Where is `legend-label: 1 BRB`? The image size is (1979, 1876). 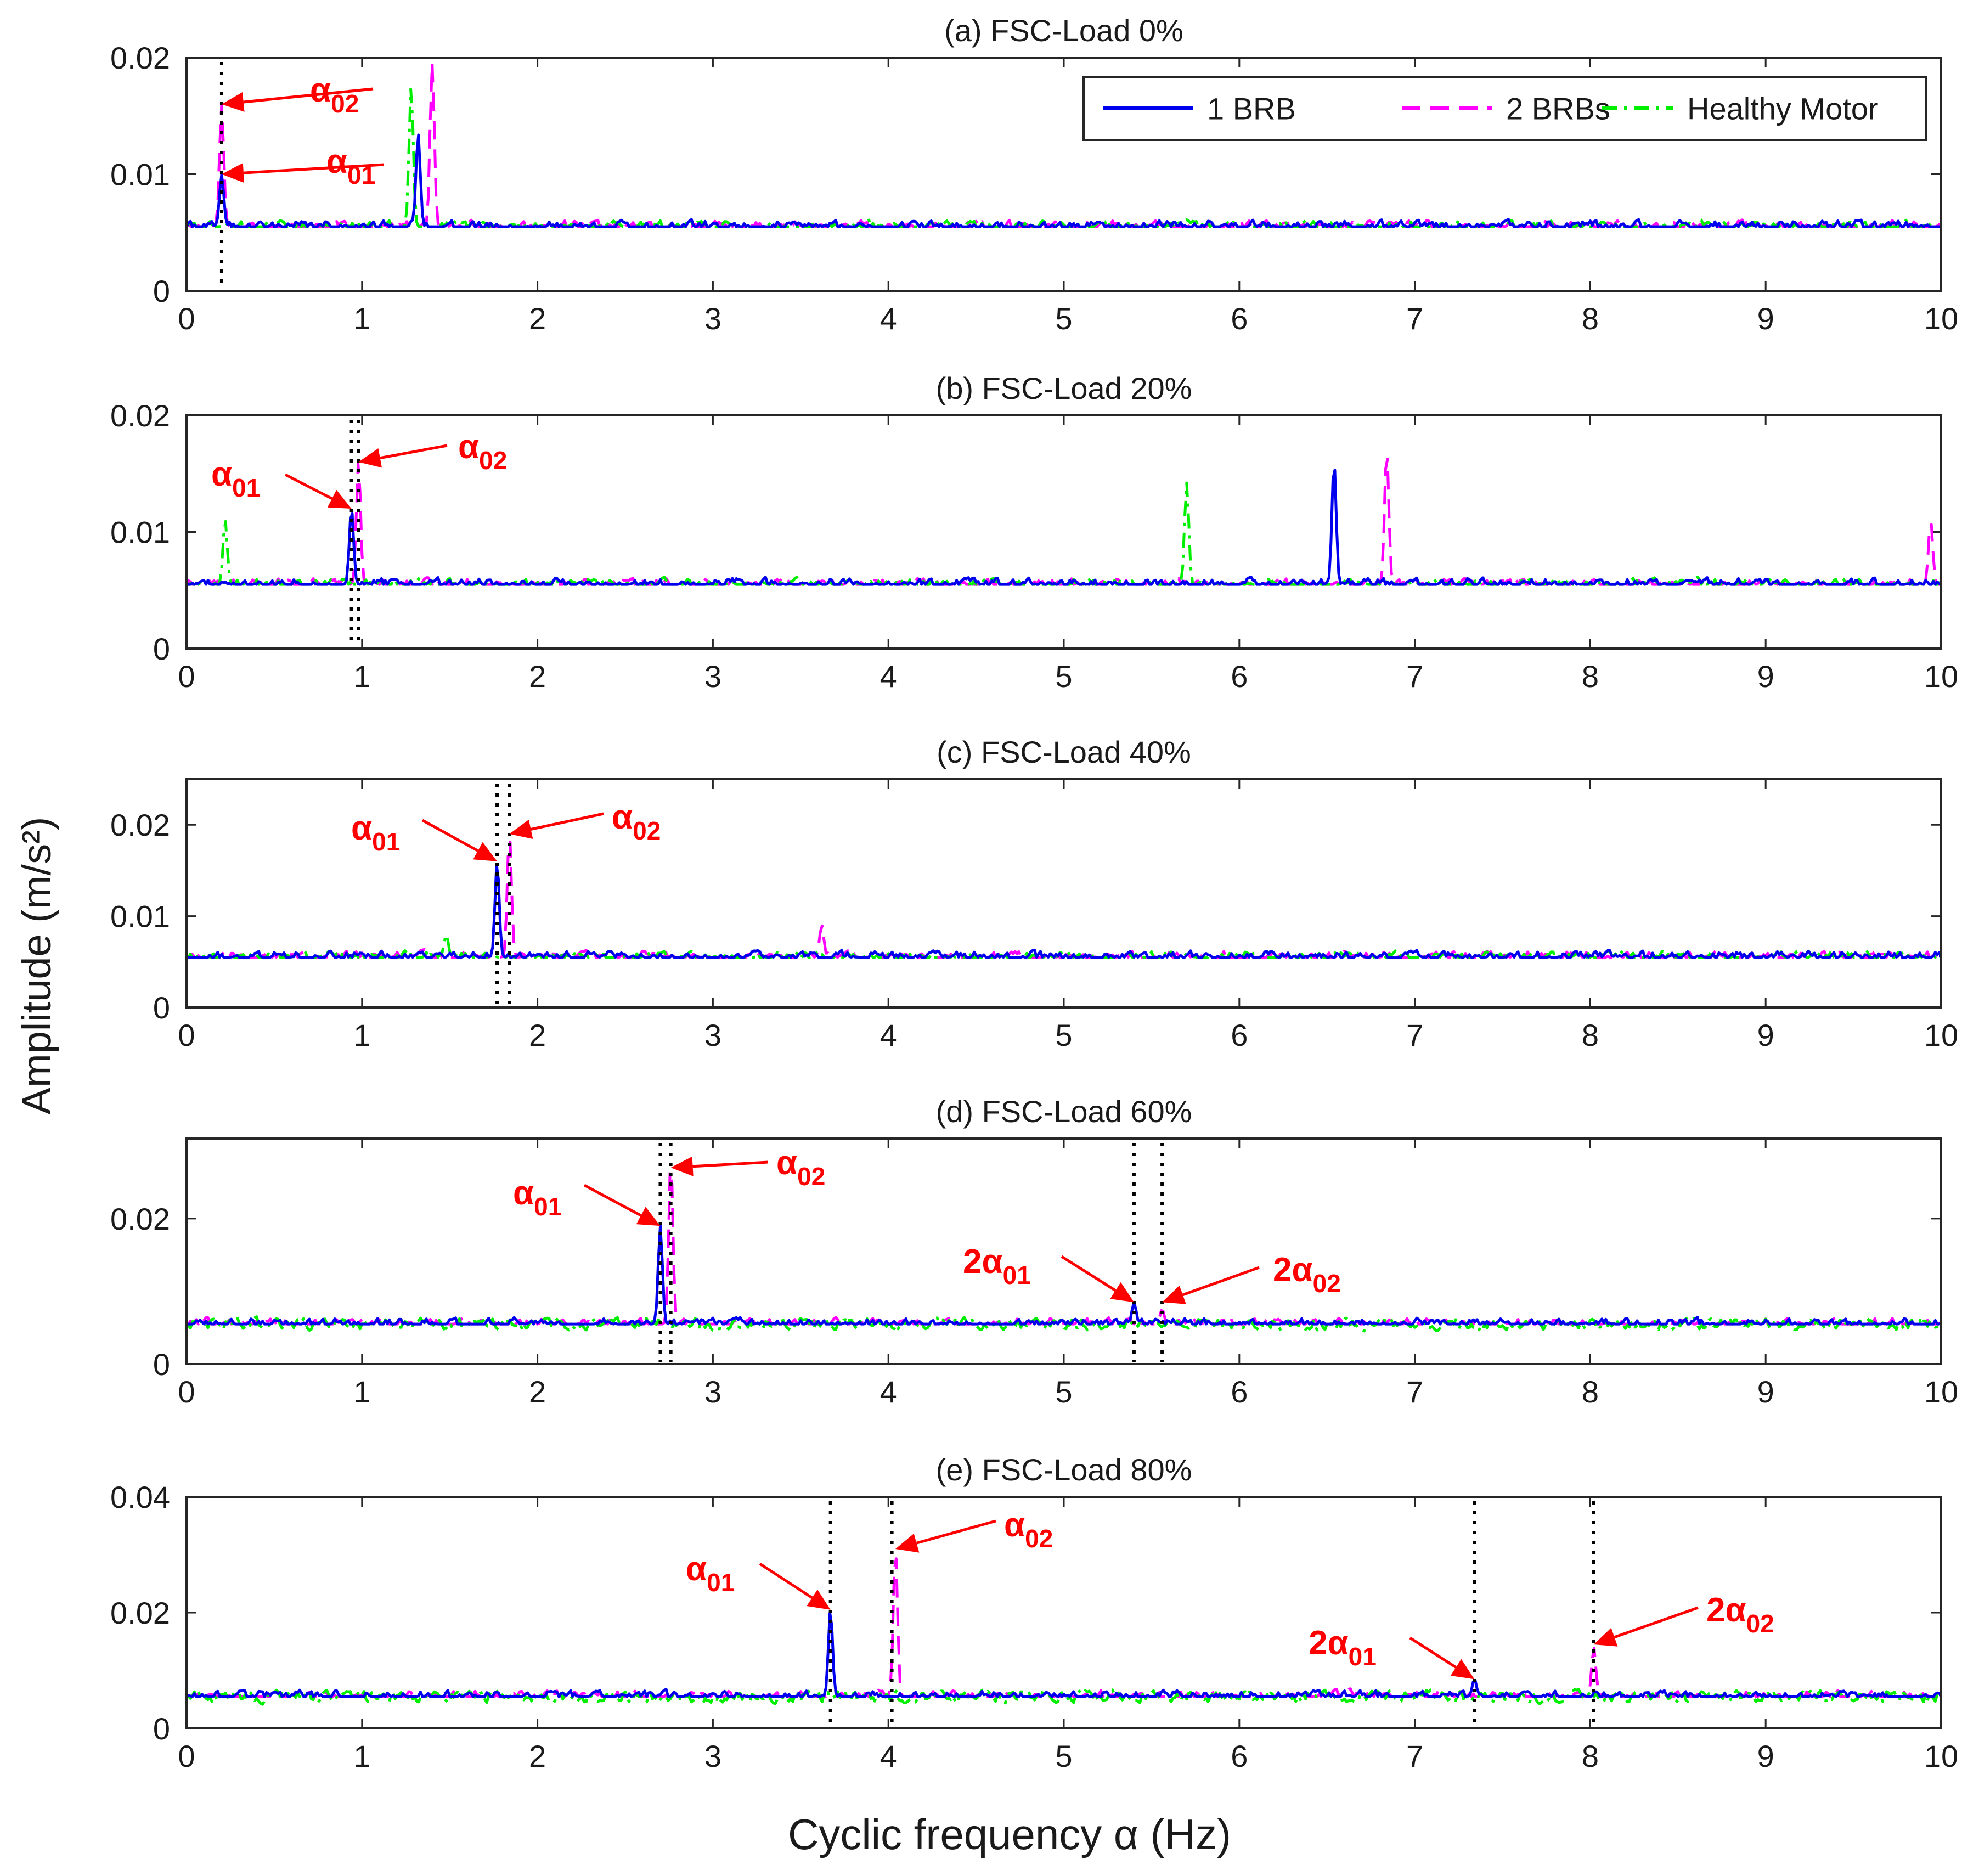 legend-label: 1 BRB is located at coordinates (1251, 109).